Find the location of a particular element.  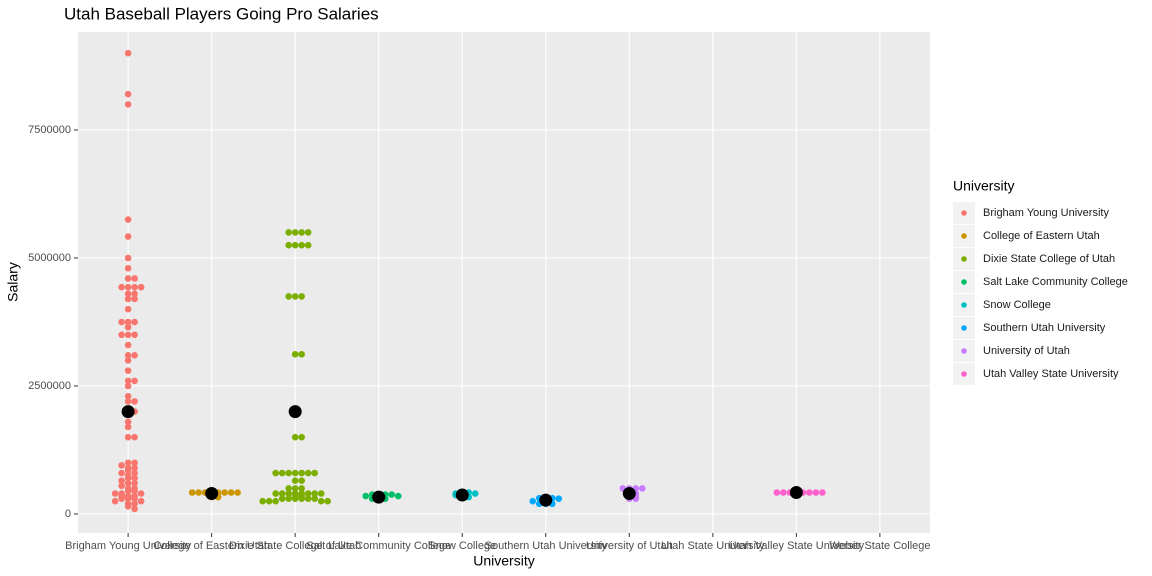

legend-label: University of Utah is located at coordinates (1026, 351).